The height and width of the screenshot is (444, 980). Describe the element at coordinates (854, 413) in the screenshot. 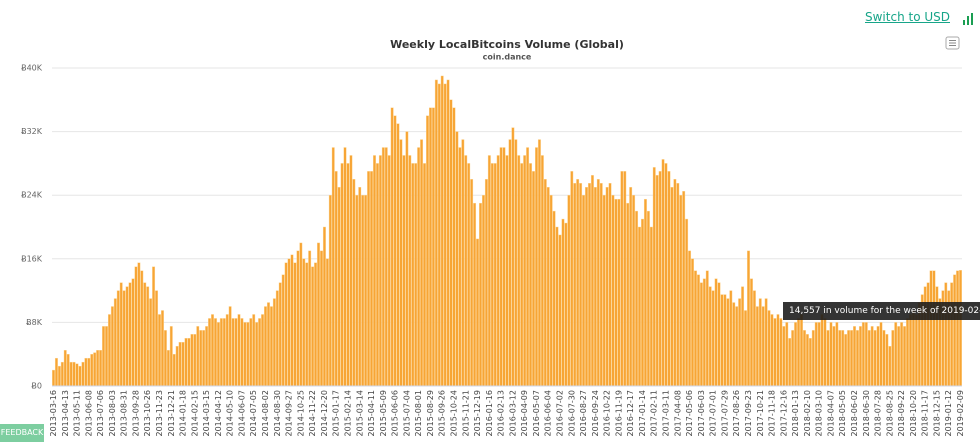

I see `x-tick-label: 2018-06-02` at that location.